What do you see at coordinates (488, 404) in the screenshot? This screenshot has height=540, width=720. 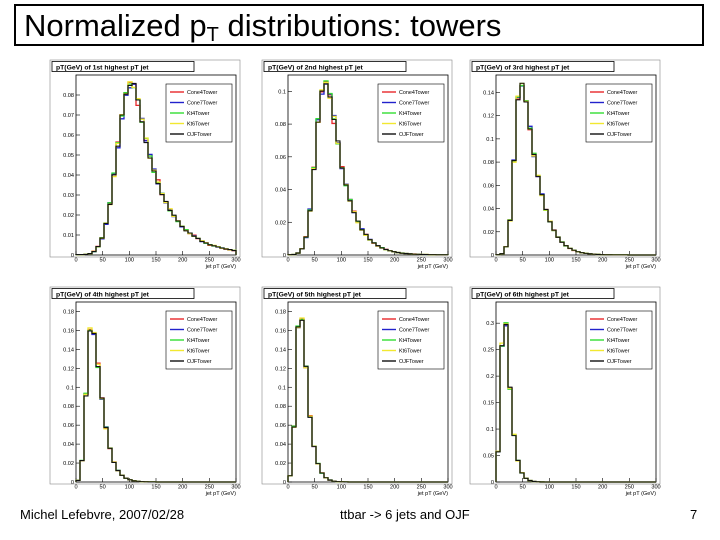 I see `y-tick-label: 0.15` at bounding box center [488, 404].